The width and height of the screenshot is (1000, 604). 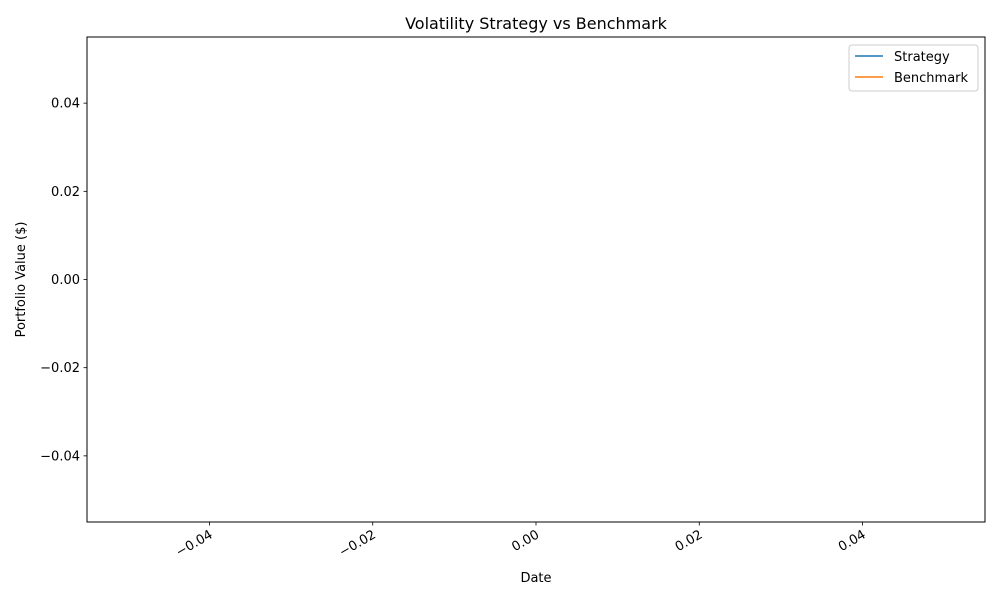 I want to click on x-tick-label: 0.04, so click(x=852, y=540).